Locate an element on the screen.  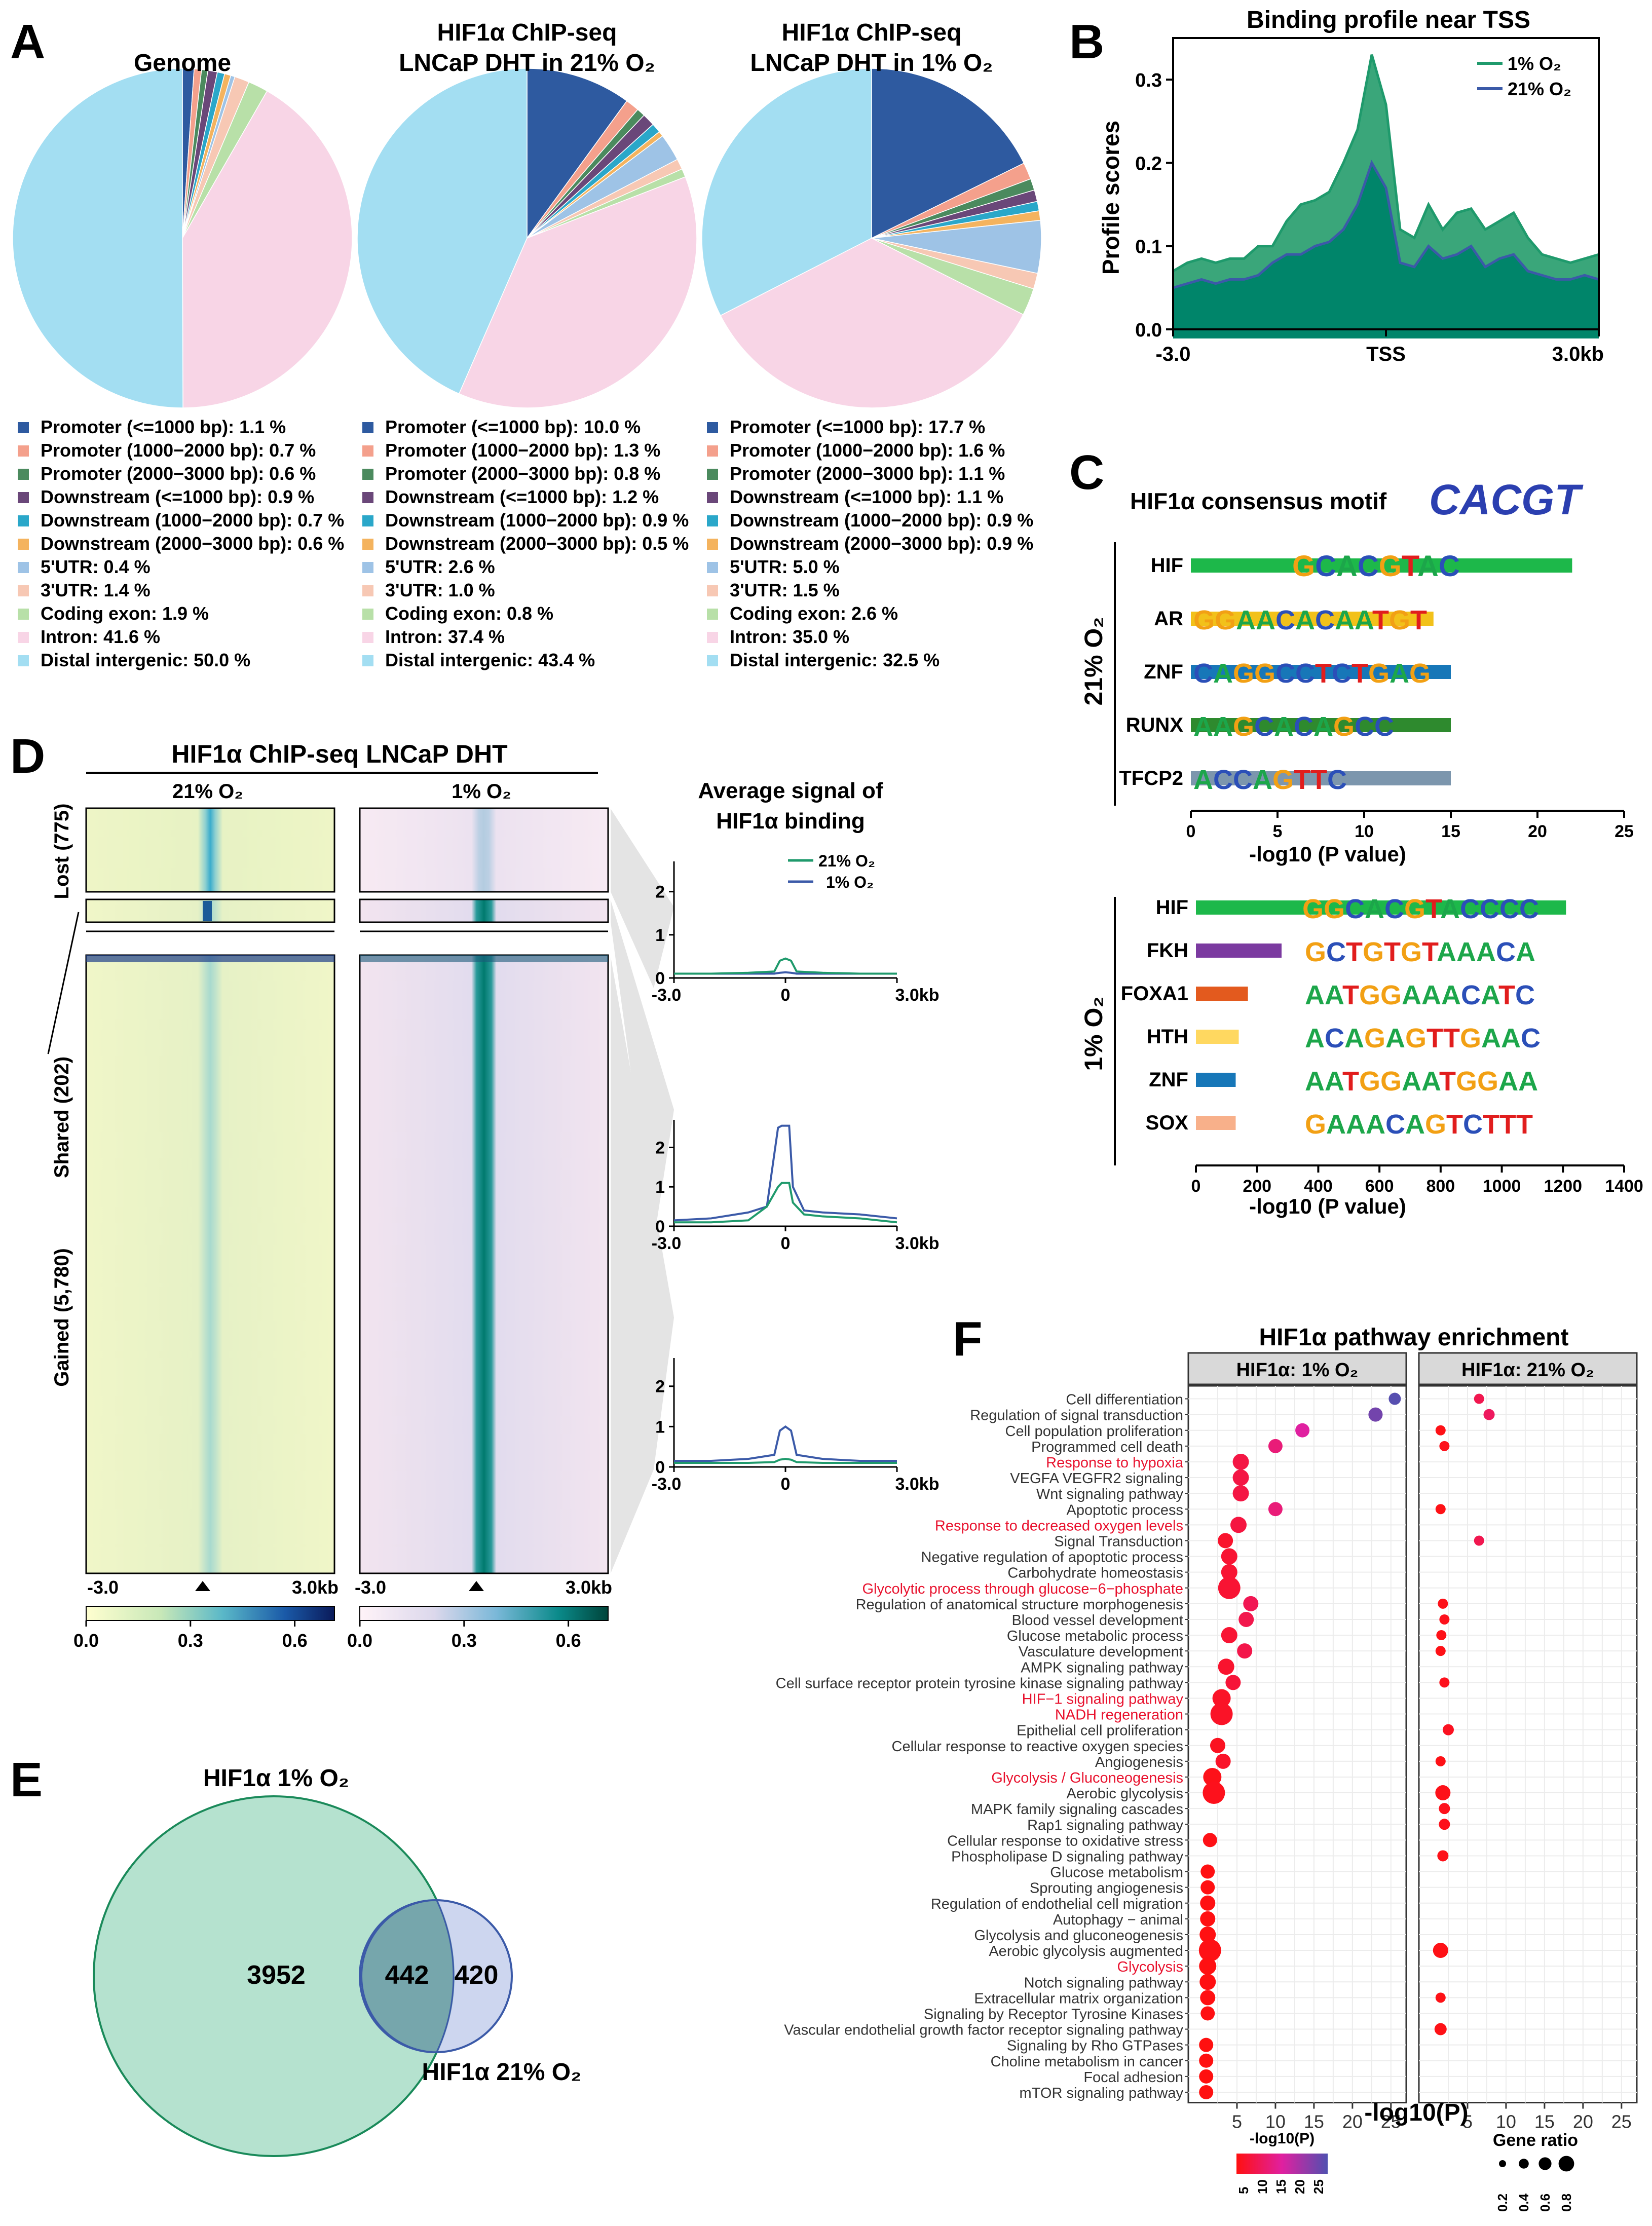
heatmap-1-shared is located at coordinates (484, 910).